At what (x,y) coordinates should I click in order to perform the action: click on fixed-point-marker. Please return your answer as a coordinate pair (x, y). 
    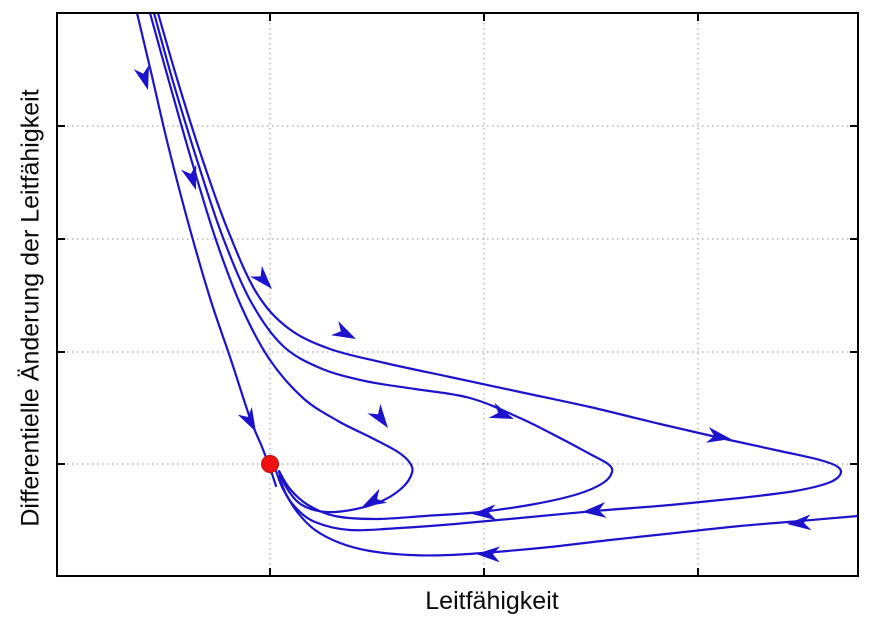
    Looking at the image, I should click on (270, 464).